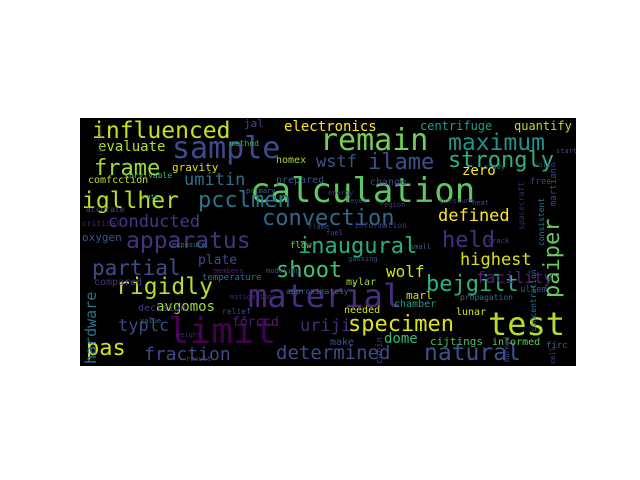 The image size is (640, 480). What do you see at coordinates (291, 160) in the screenshot?
I see `word-nomex: nomex` at bounding box center [291, 160].